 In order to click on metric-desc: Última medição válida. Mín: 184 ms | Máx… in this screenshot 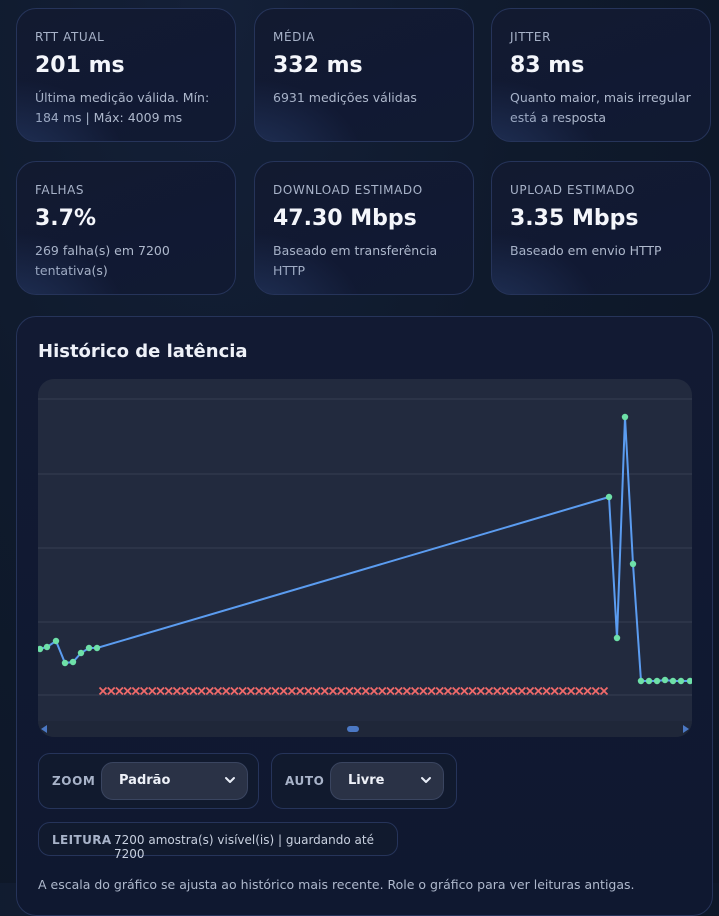, I will do `click(122, 107)`.